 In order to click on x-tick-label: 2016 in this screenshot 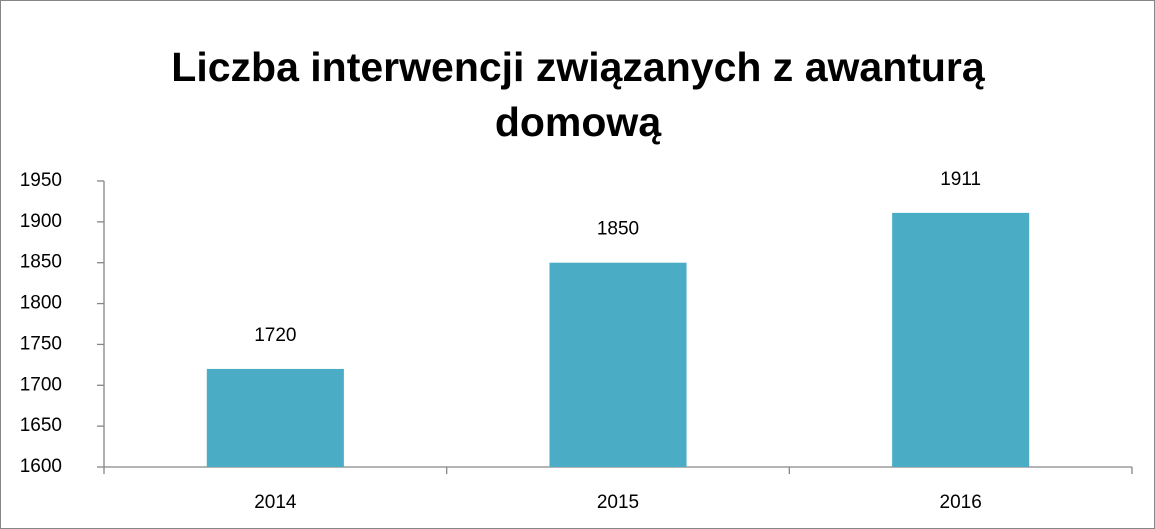, I will do `click(961, 502)`.